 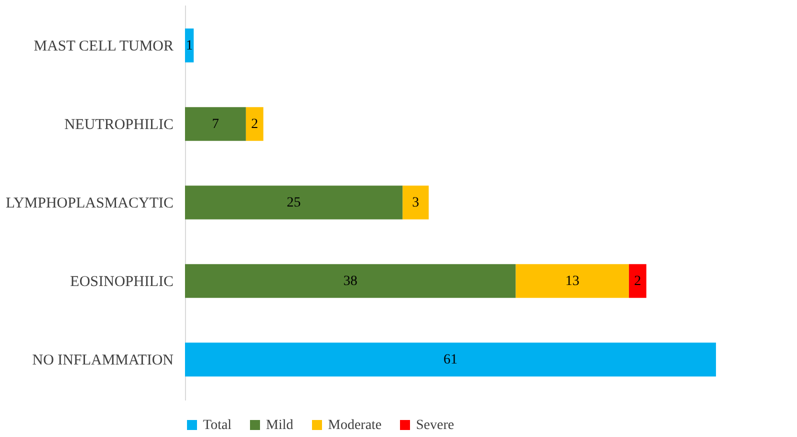 What do you see at coordinates (122, 282) in the screenshot?
I see `y-tick-label: EOSINOPHILIC` at bounding box center [122, 282].